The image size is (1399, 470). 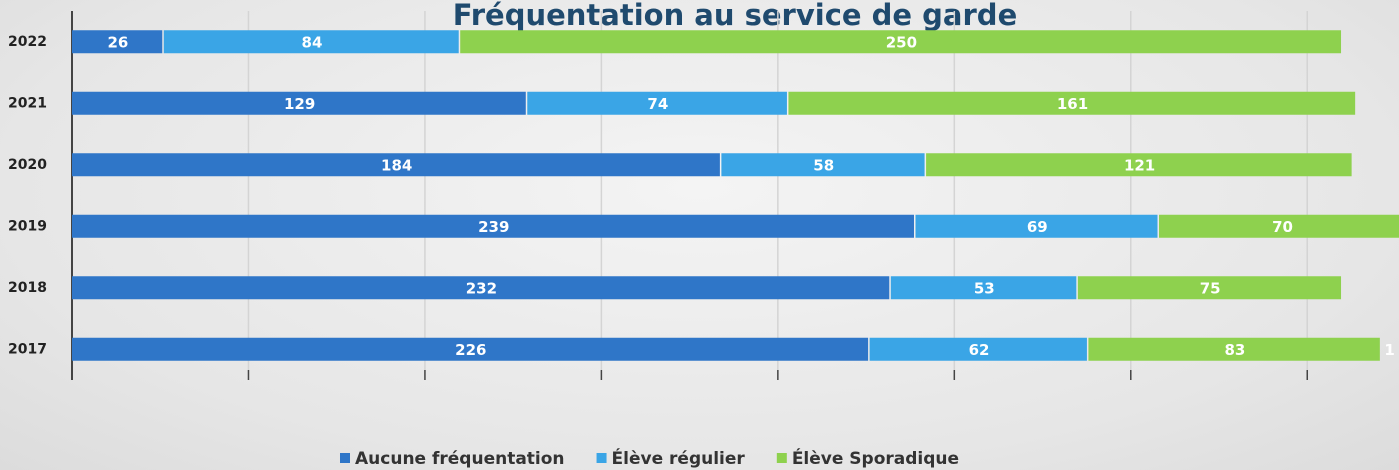 I want to click on data-label: 69, so click(x=1037, y=227).